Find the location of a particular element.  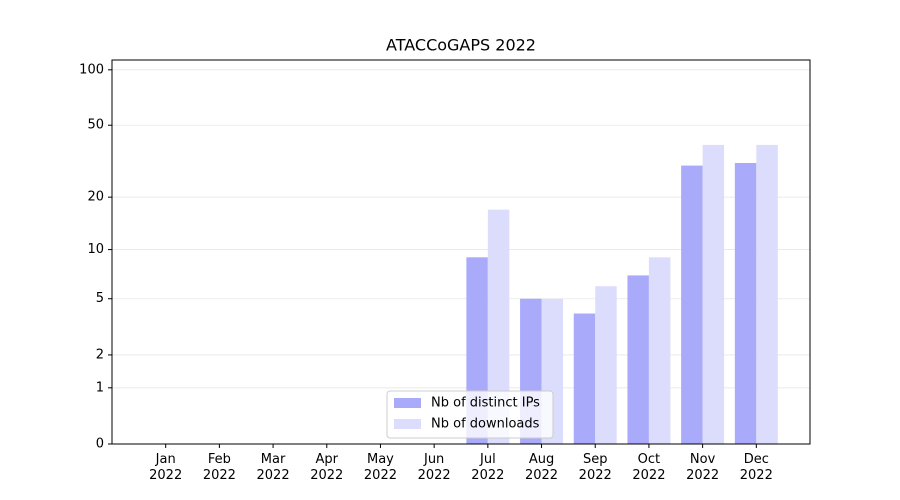

x-tick-label: Aug 2022 is located at coordinates (541, 467).